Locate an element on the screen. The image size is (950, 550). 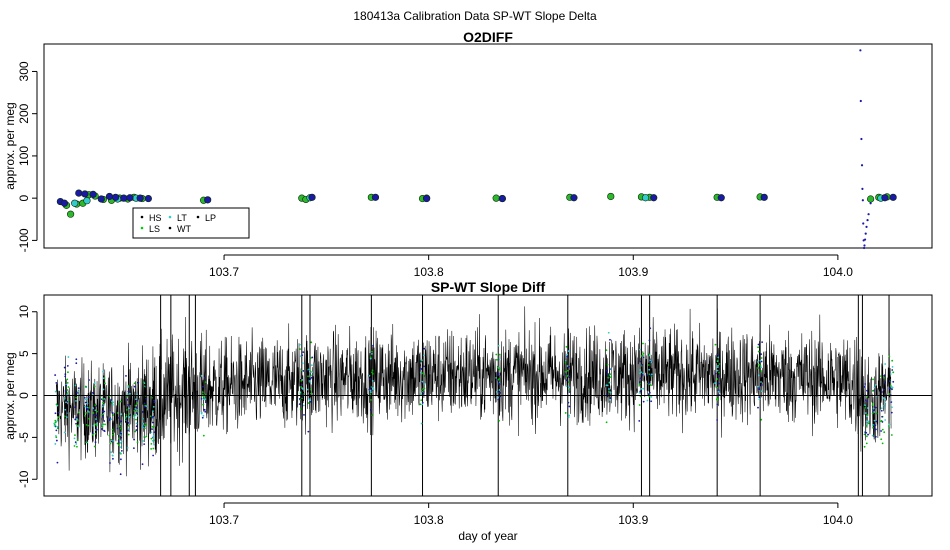
point-ls is located at coordinates (871, 199).